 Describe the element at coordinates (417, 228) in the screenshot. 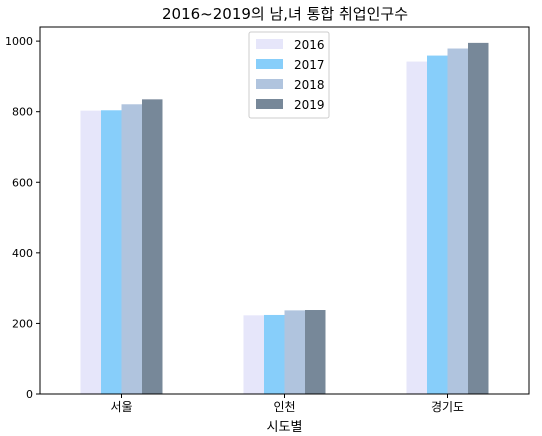

I see `bar-2016-경기도` at that location.